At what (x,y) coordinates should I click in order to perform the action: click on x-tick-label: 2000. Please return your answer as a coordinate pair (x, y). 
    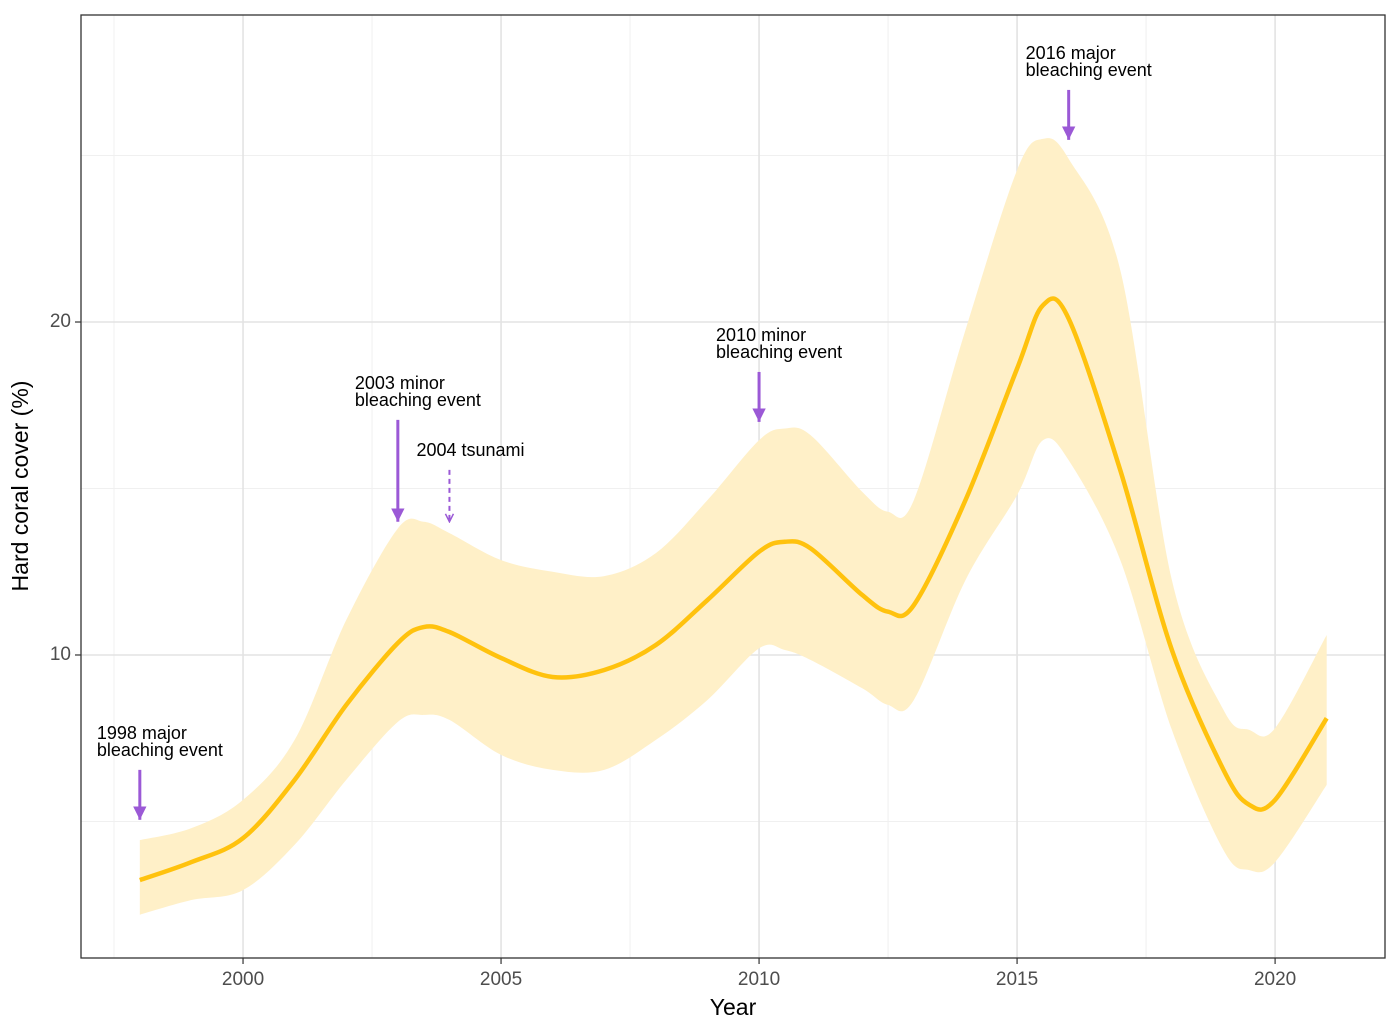
    Looking at the image, I should click on (243, 979).